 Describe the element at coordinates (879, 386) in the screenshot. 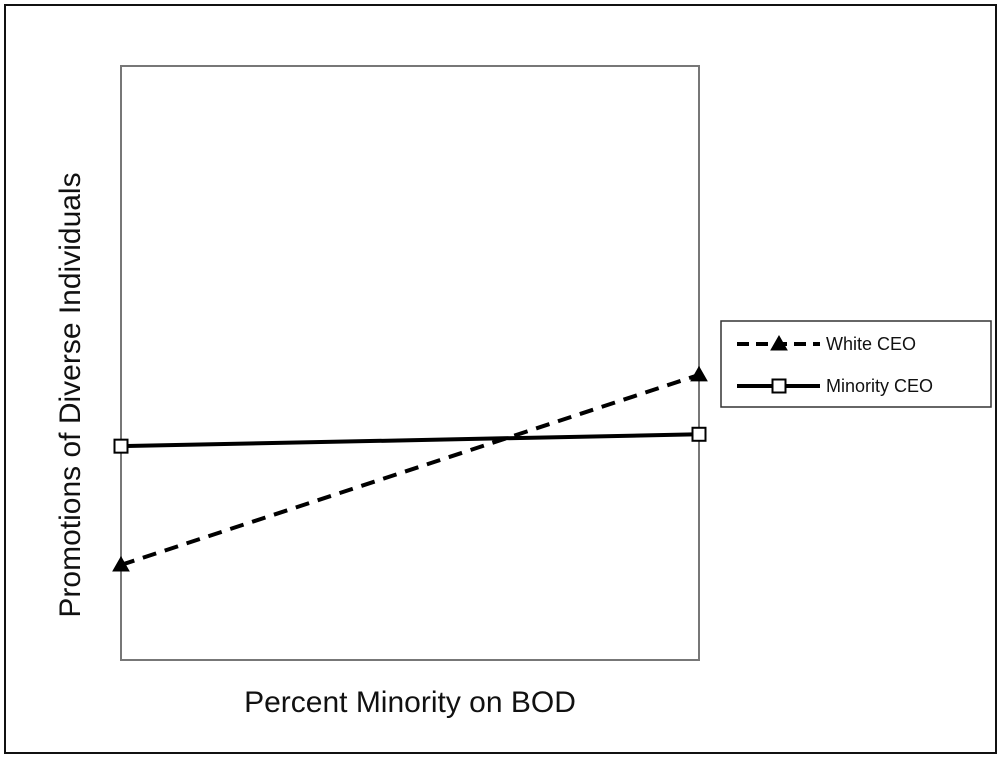

I see `legend-label-minority-ceo: Minority CEO` at that location.